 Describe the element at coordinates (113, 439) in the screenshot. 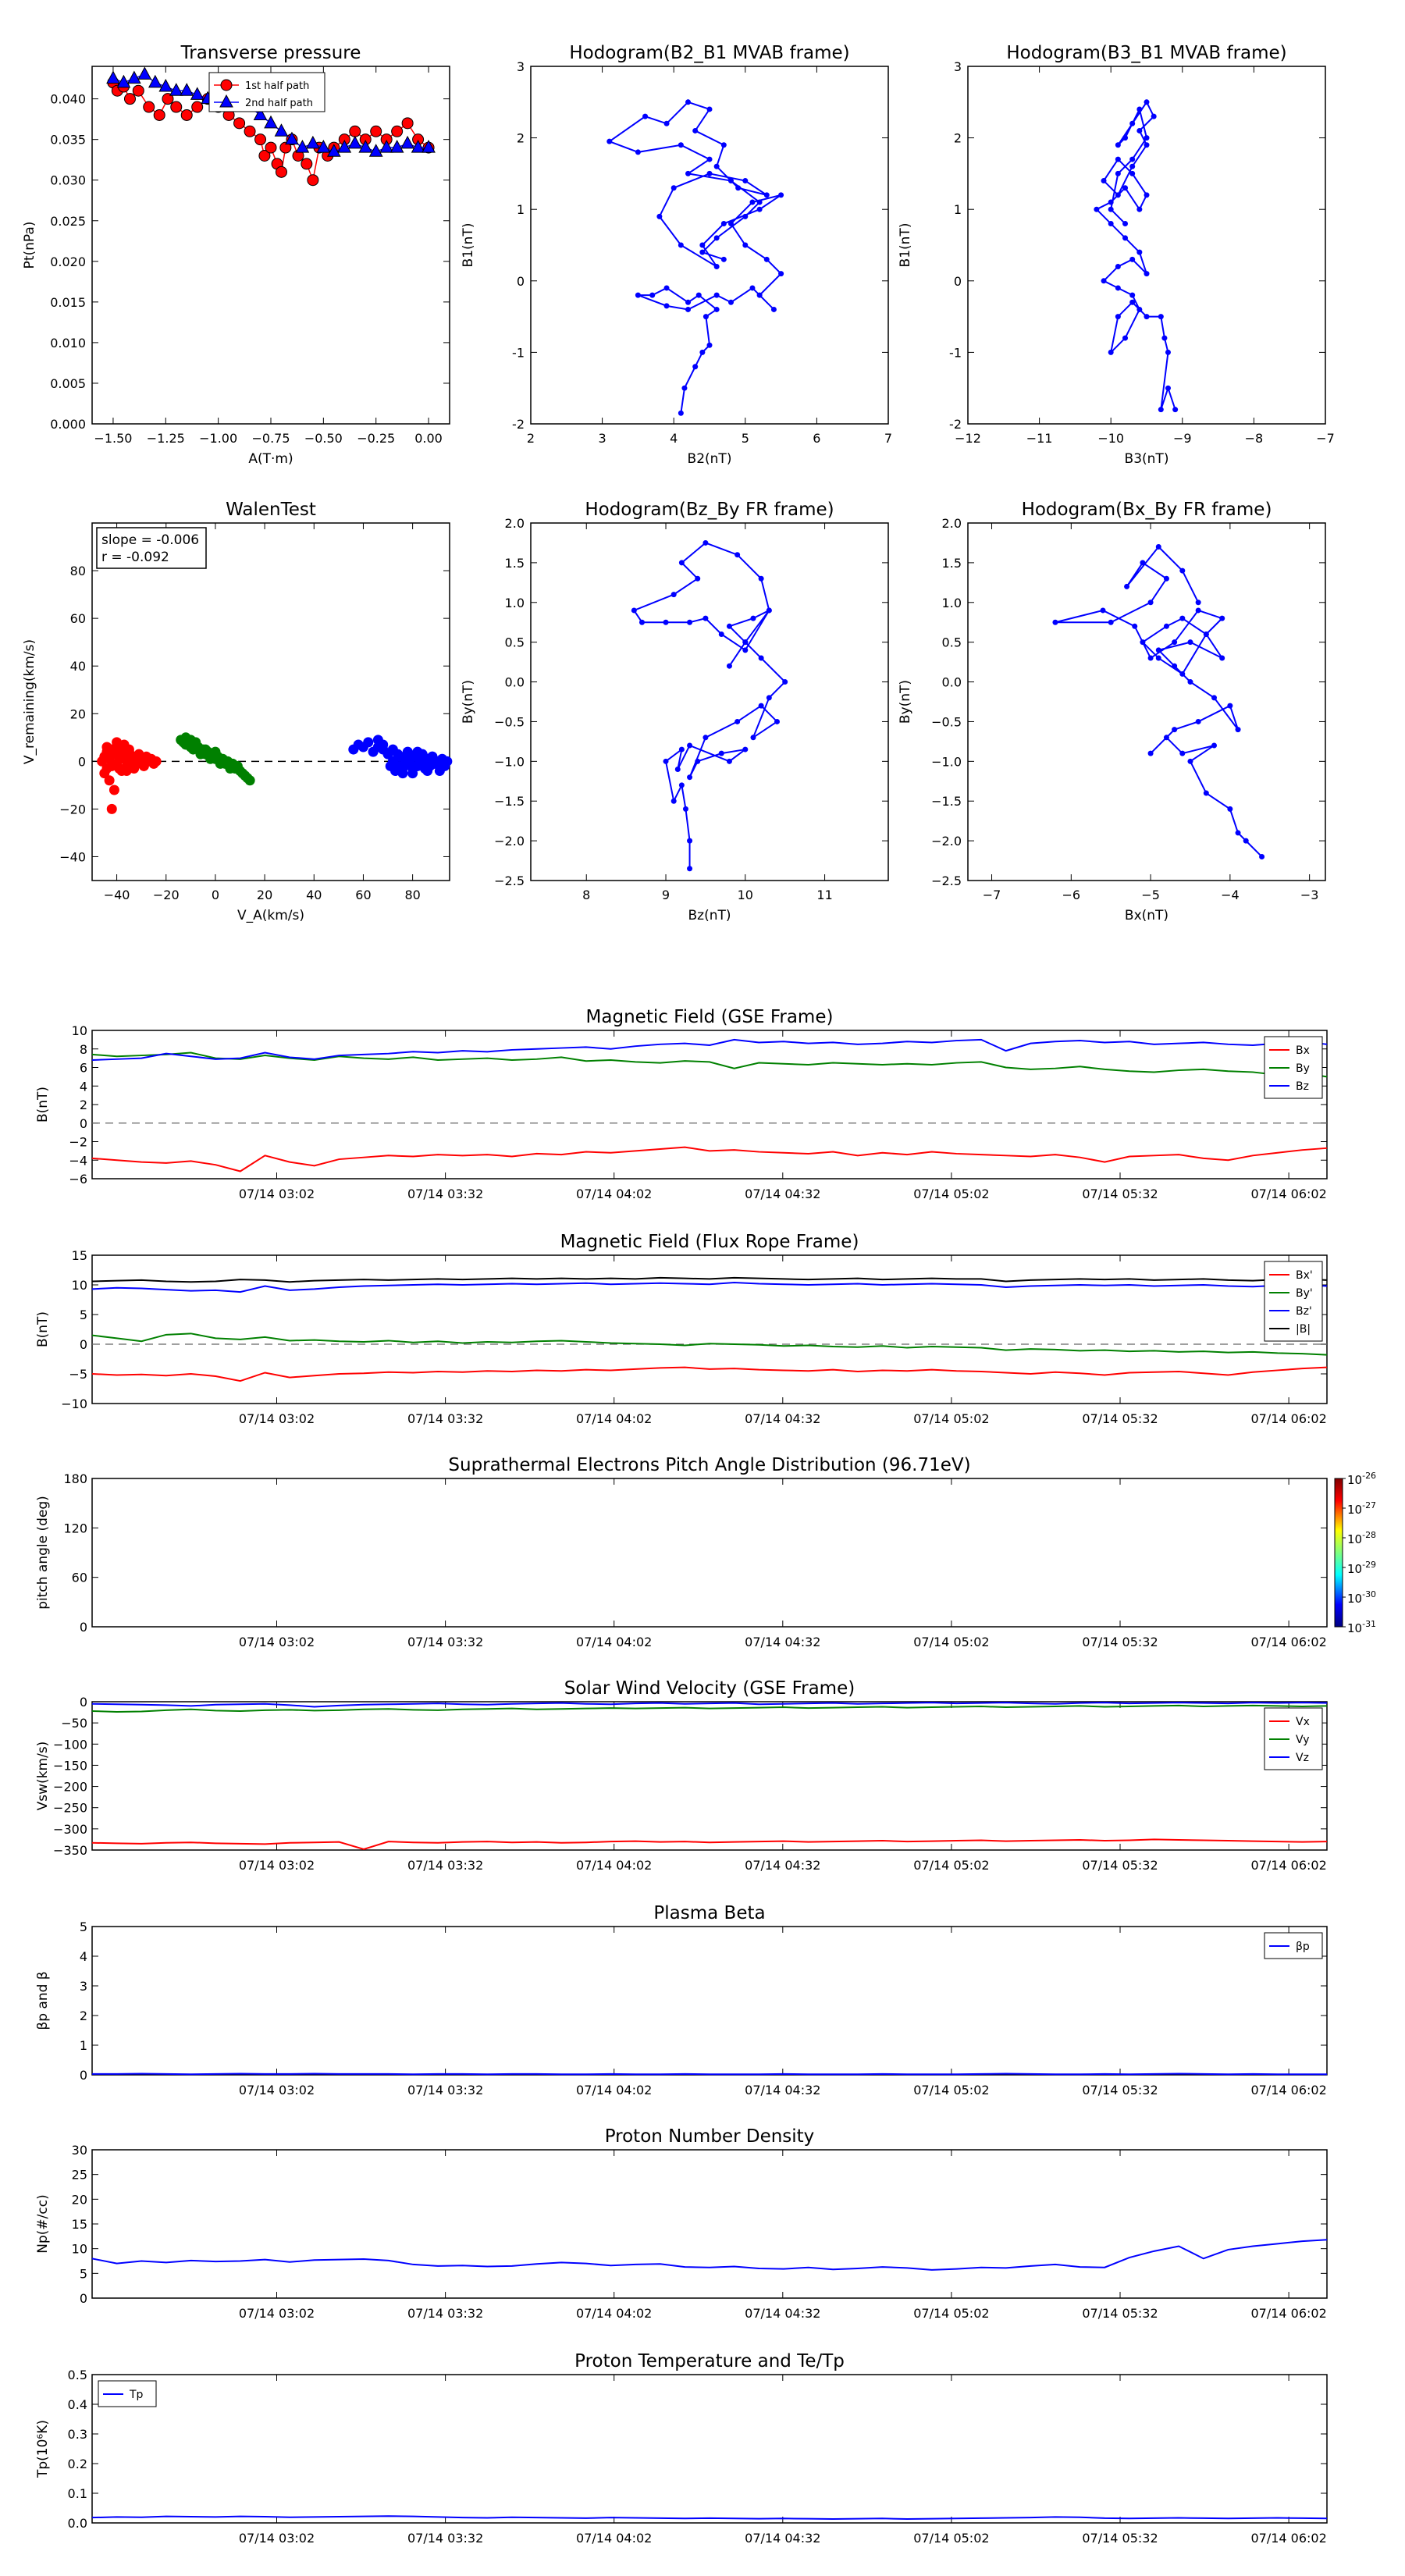

I see `x-tick-label: −1.50` at that location.